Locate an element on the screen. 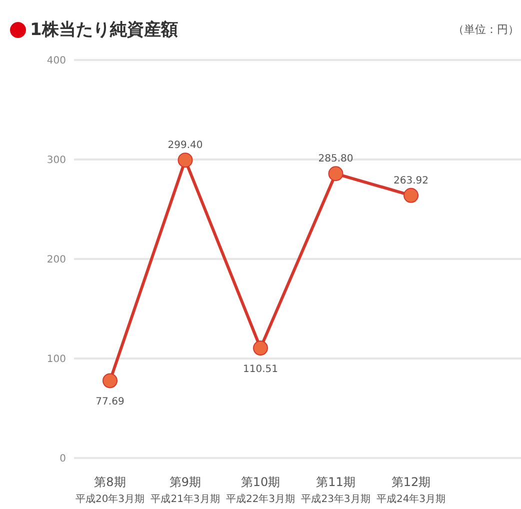 The height and width of the screenshot is (509, 521). x-tick-label: 第12期 is located at coordinates (411, 482).